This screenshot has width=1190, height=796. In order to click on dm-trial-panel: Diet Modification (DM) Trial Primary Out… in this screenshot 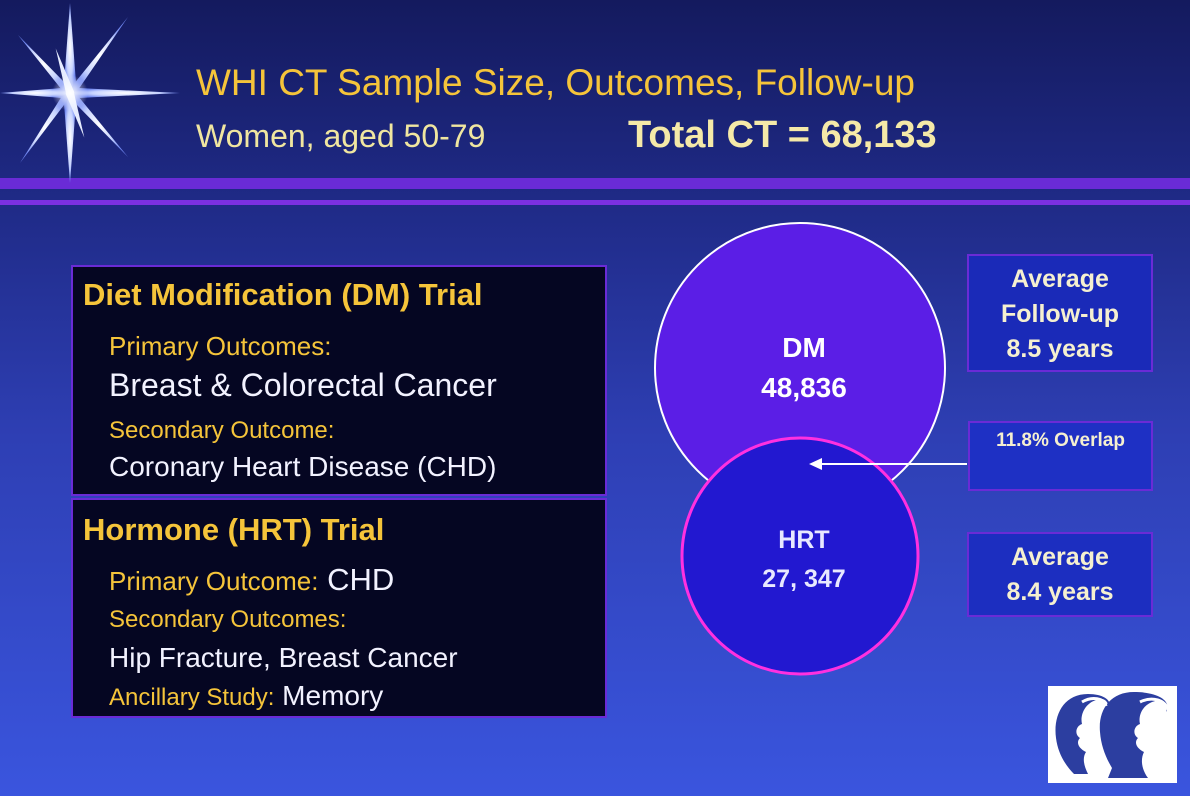, I will do `click(339, 380)`.